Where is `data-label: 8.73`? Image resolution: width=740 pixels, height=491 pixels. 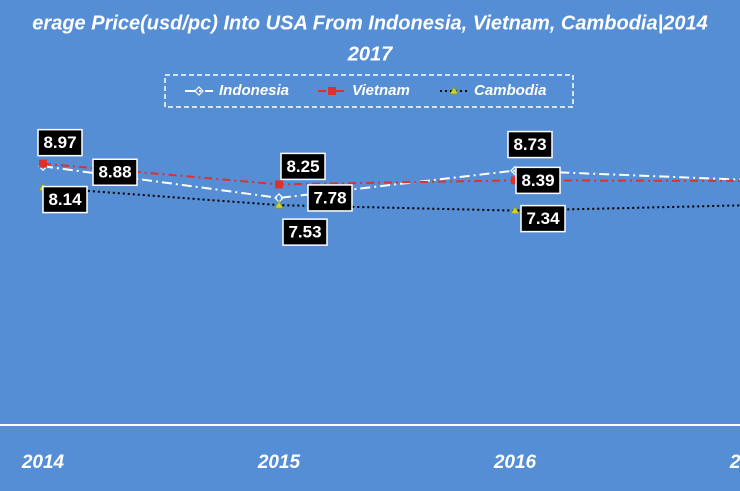
data-label: 8.73 is located at coordinates (529, 144).